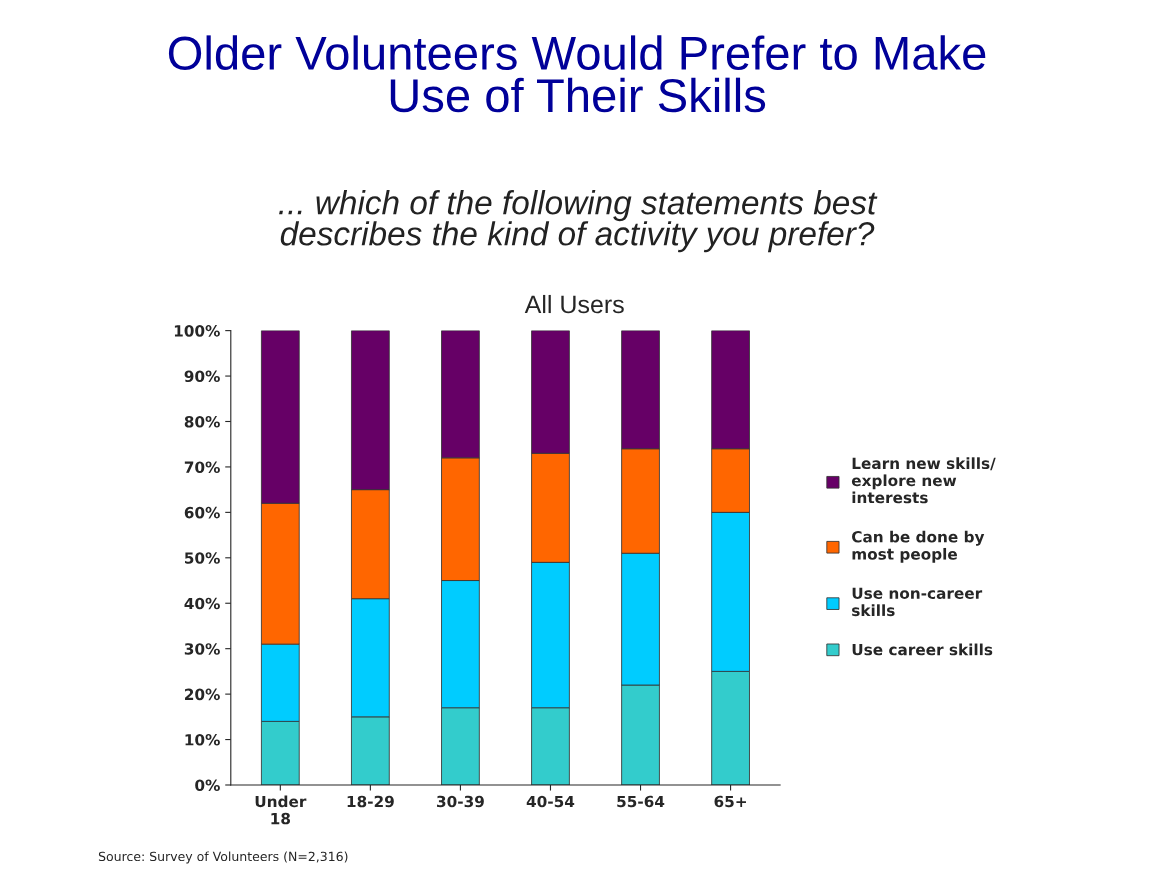 This screenshot has width=1154, height=884. Describe the element at coordinates (574, 304) in the screenshot. I see `text: All Users` at that location.